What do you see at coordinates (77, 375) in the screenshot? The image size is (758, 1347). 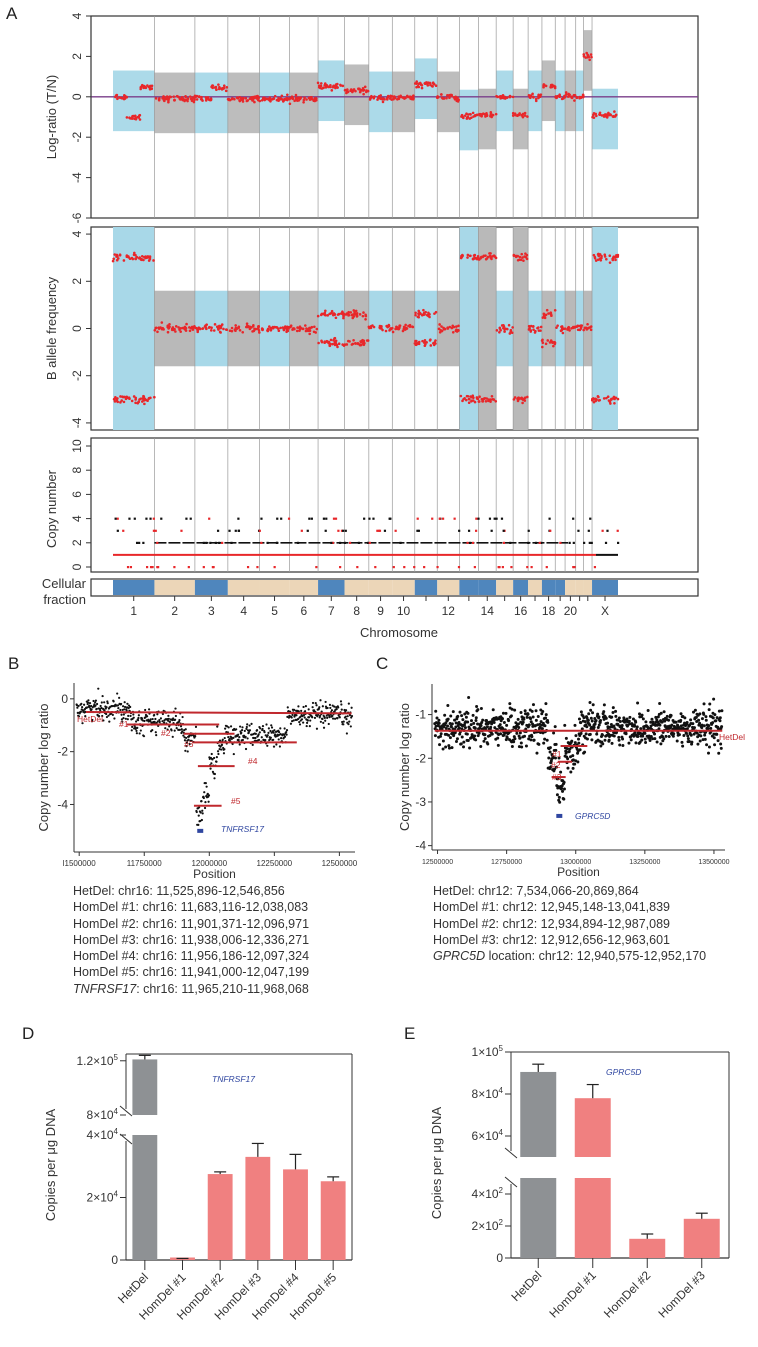 I see `y-tick-label: -2` at bounding box center [77, 375].